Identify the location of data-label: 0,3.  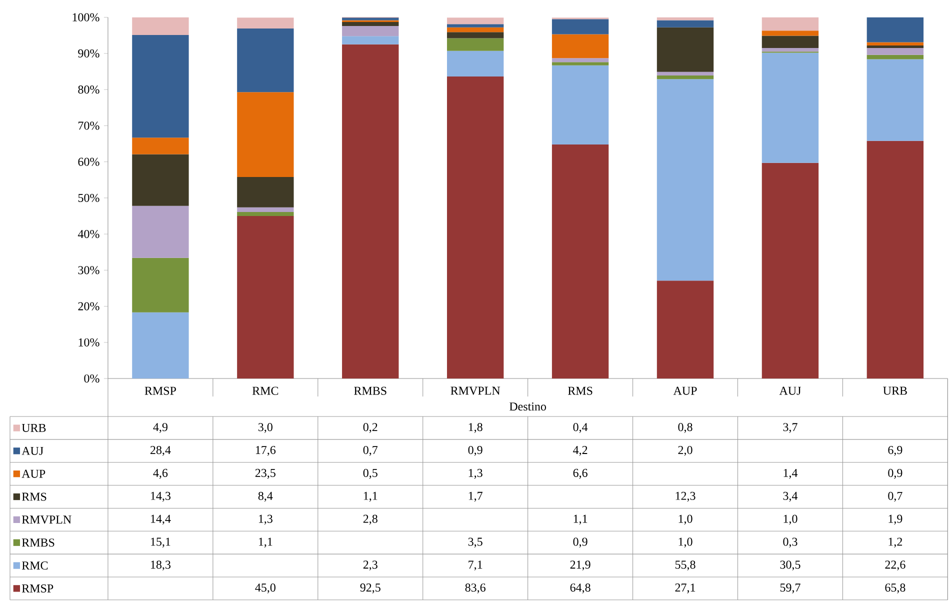
(790, 543).